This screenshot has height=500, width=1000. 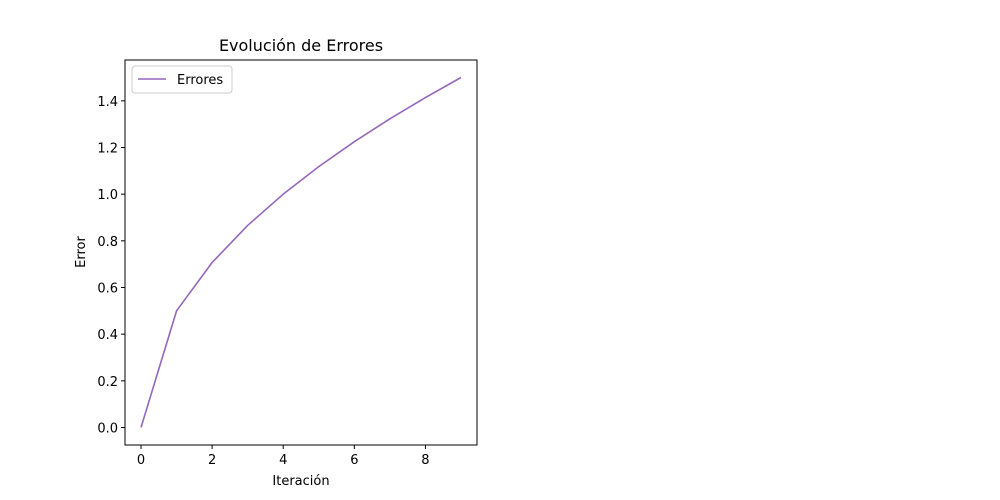 What do you see at coordinates (111, 266) in the screenshot?
I see `y-axis-ticks: 0.0 0.2 0.4 0.6 0.8 1.0 1.2 1.4` at bounding box center [111, 266].